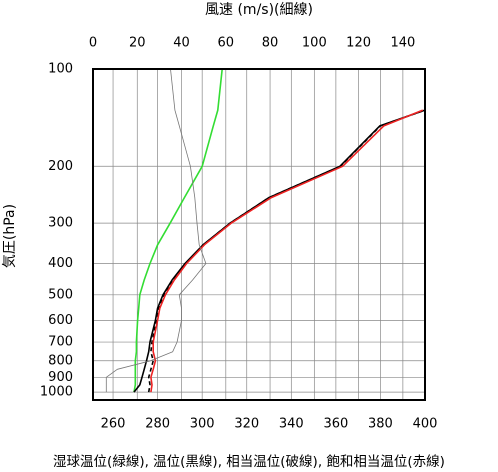  Describe the element at coordinates (56, 392) in the screenshot. I see `y-tick-label: 1000` at that location.